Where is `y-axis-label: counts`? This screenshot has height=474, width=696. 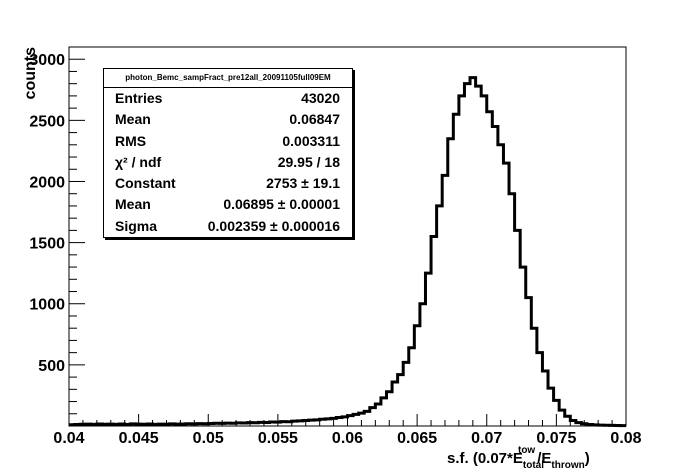 y-axis-label: counts is located at coordinates (30, 73).